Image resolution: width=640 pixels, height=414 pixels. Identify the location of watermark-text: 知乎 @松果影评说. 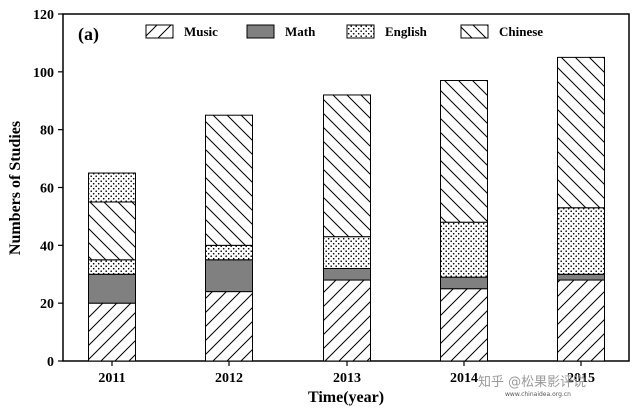
(532, 382).